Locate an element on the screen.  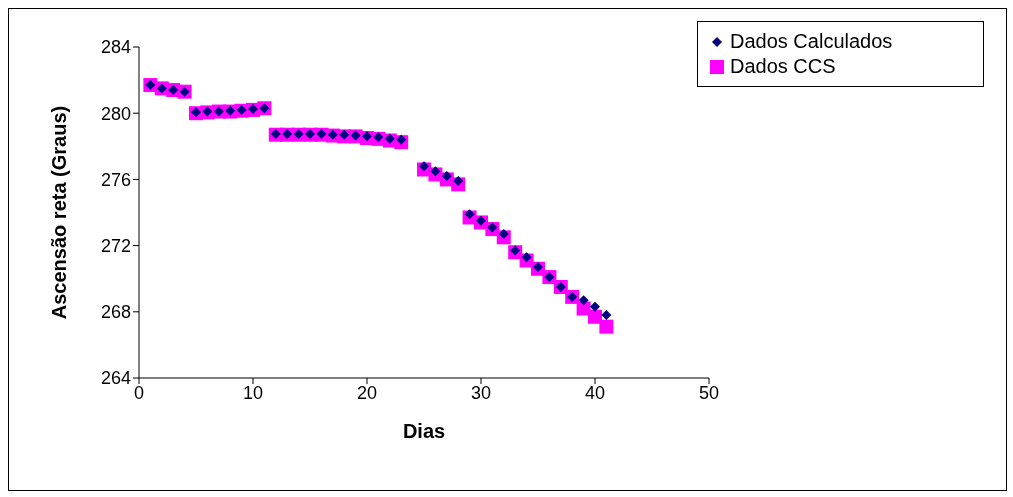
x-axis-title: Dias is located at coordinates (424, 431).